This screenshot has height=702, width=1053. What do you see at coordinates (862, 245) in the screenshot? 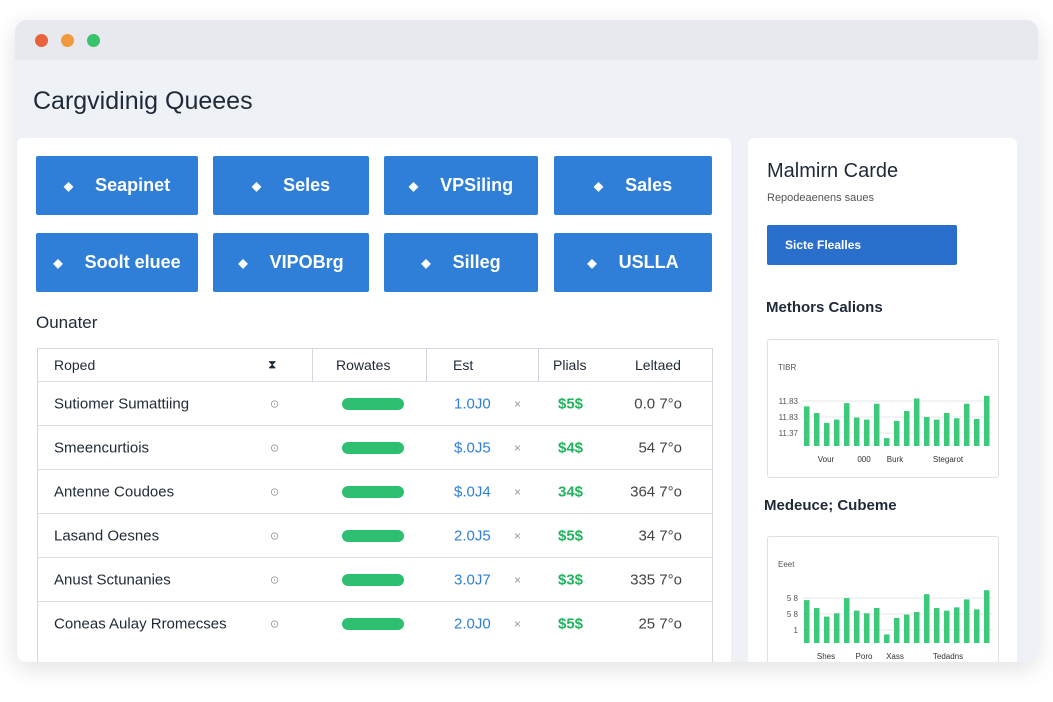
I see `side-button: Sicte Flealles` at bounding box center [862, 245].